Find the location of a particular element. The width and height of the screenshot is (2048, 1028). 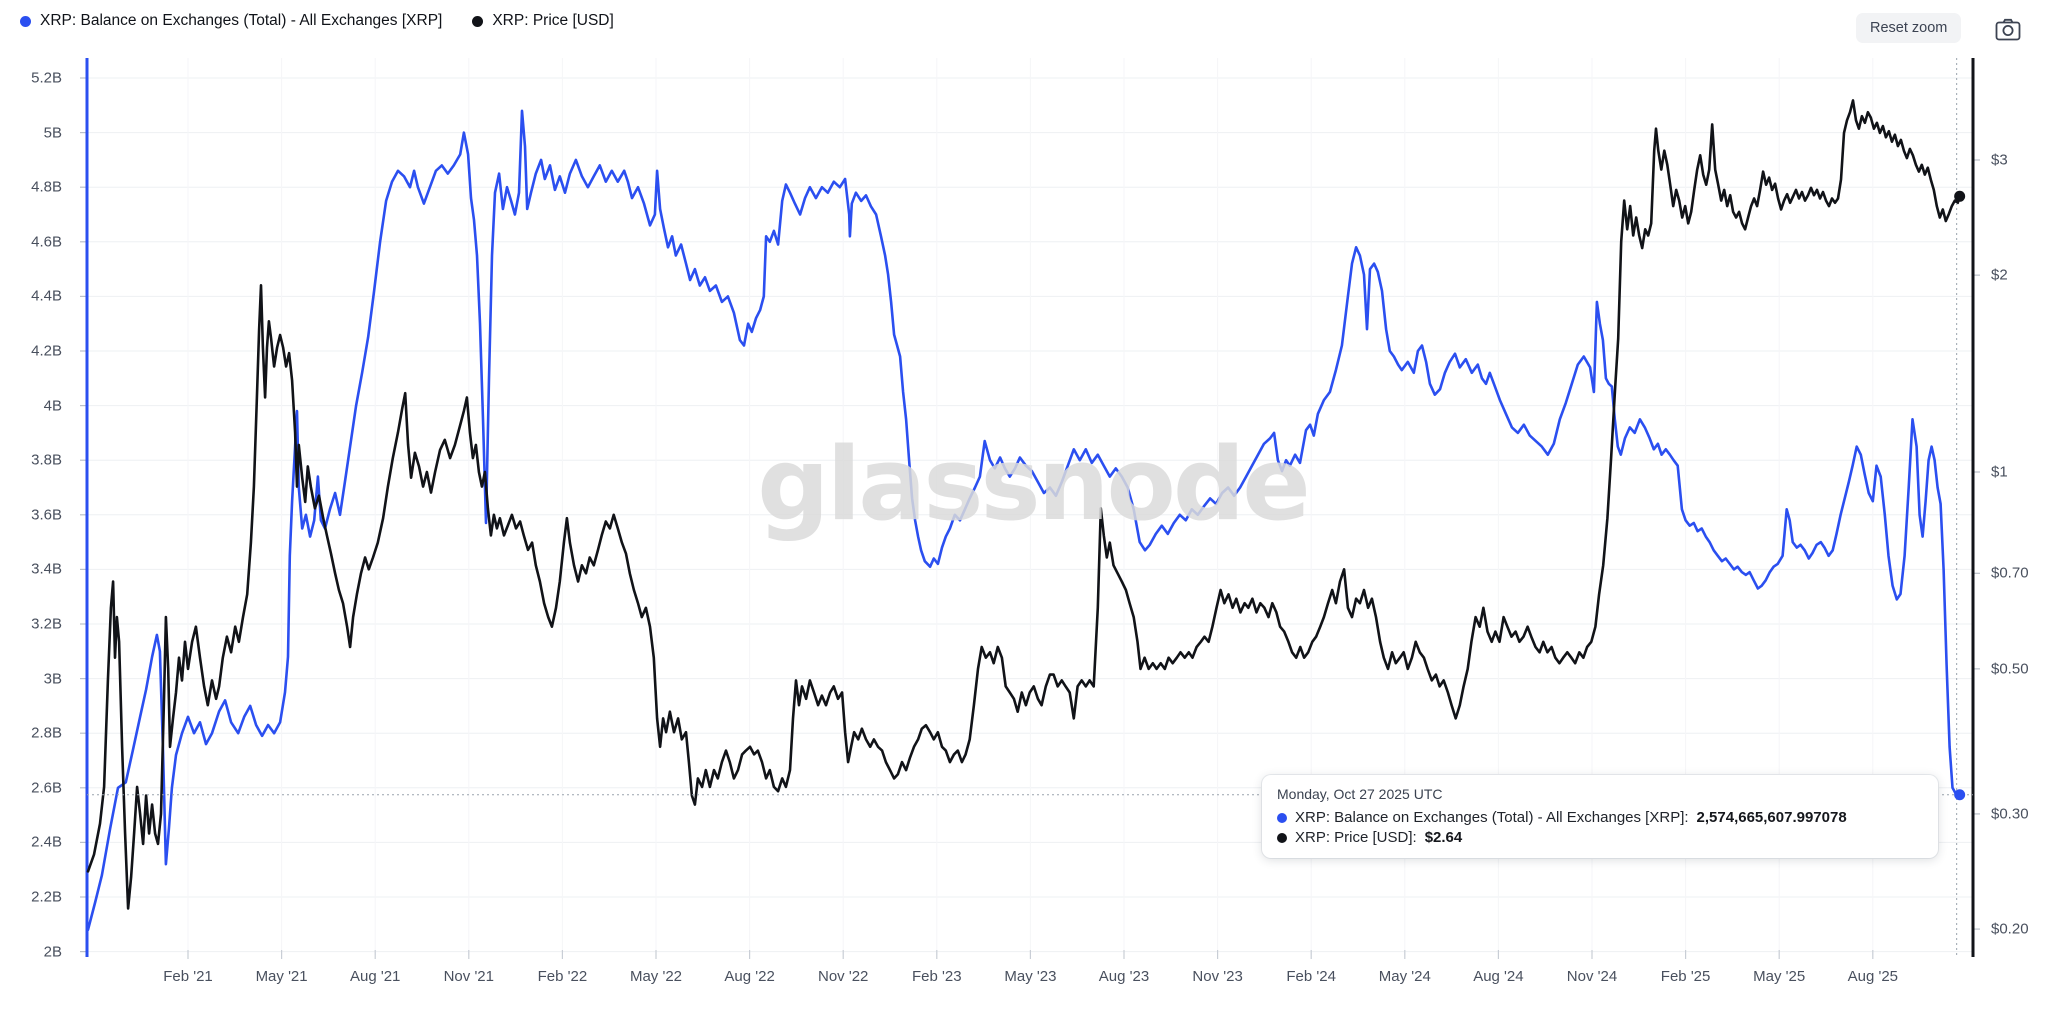

x-tick-label: May '24 is located at coordinates (1404, 976).